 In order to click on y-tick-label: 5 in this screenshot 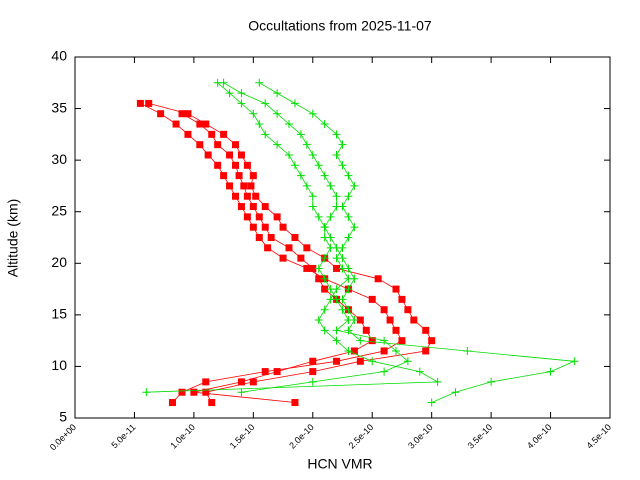, I will do `click(63, 417)`.